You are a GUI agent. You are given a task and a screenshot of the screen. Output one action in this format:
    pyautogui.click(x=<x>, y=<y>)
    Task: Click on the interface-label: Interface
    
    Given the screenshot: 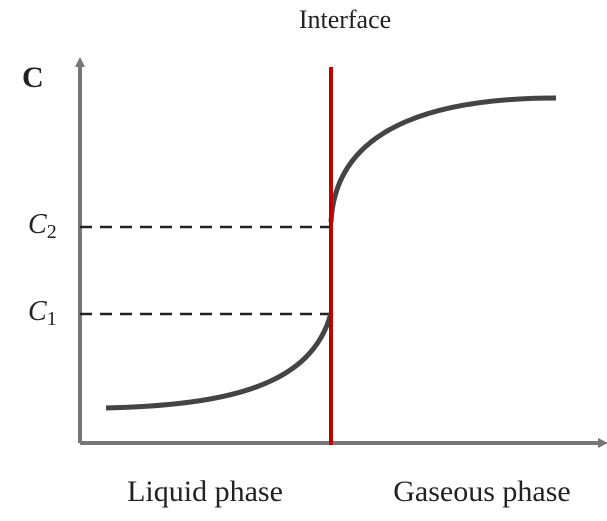 What is the action you would take?
    pyautogui.click(x=345, y=19)
    